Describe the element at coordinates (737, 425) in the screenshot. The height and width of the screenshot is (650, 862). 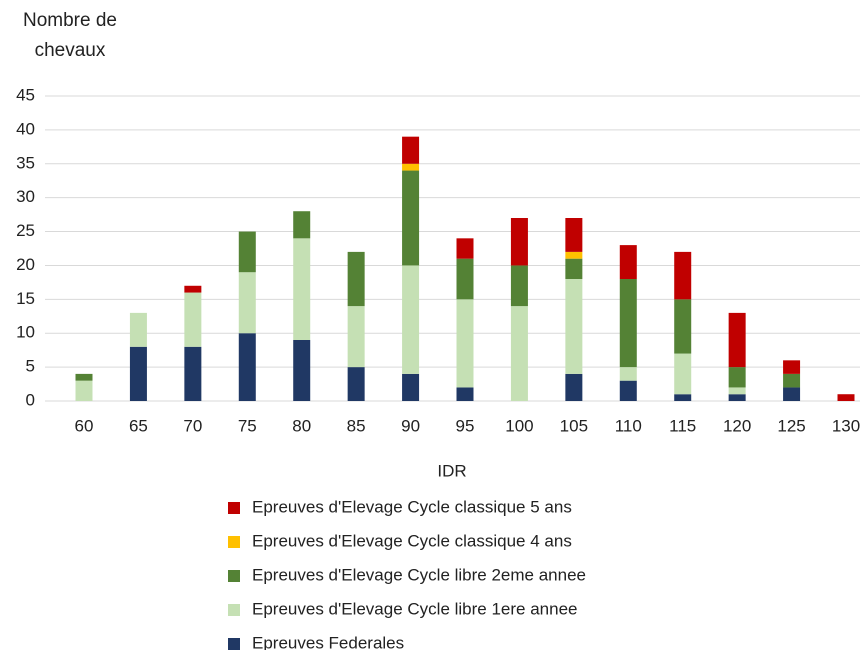
I see `x-tick-label: 120` at that location.